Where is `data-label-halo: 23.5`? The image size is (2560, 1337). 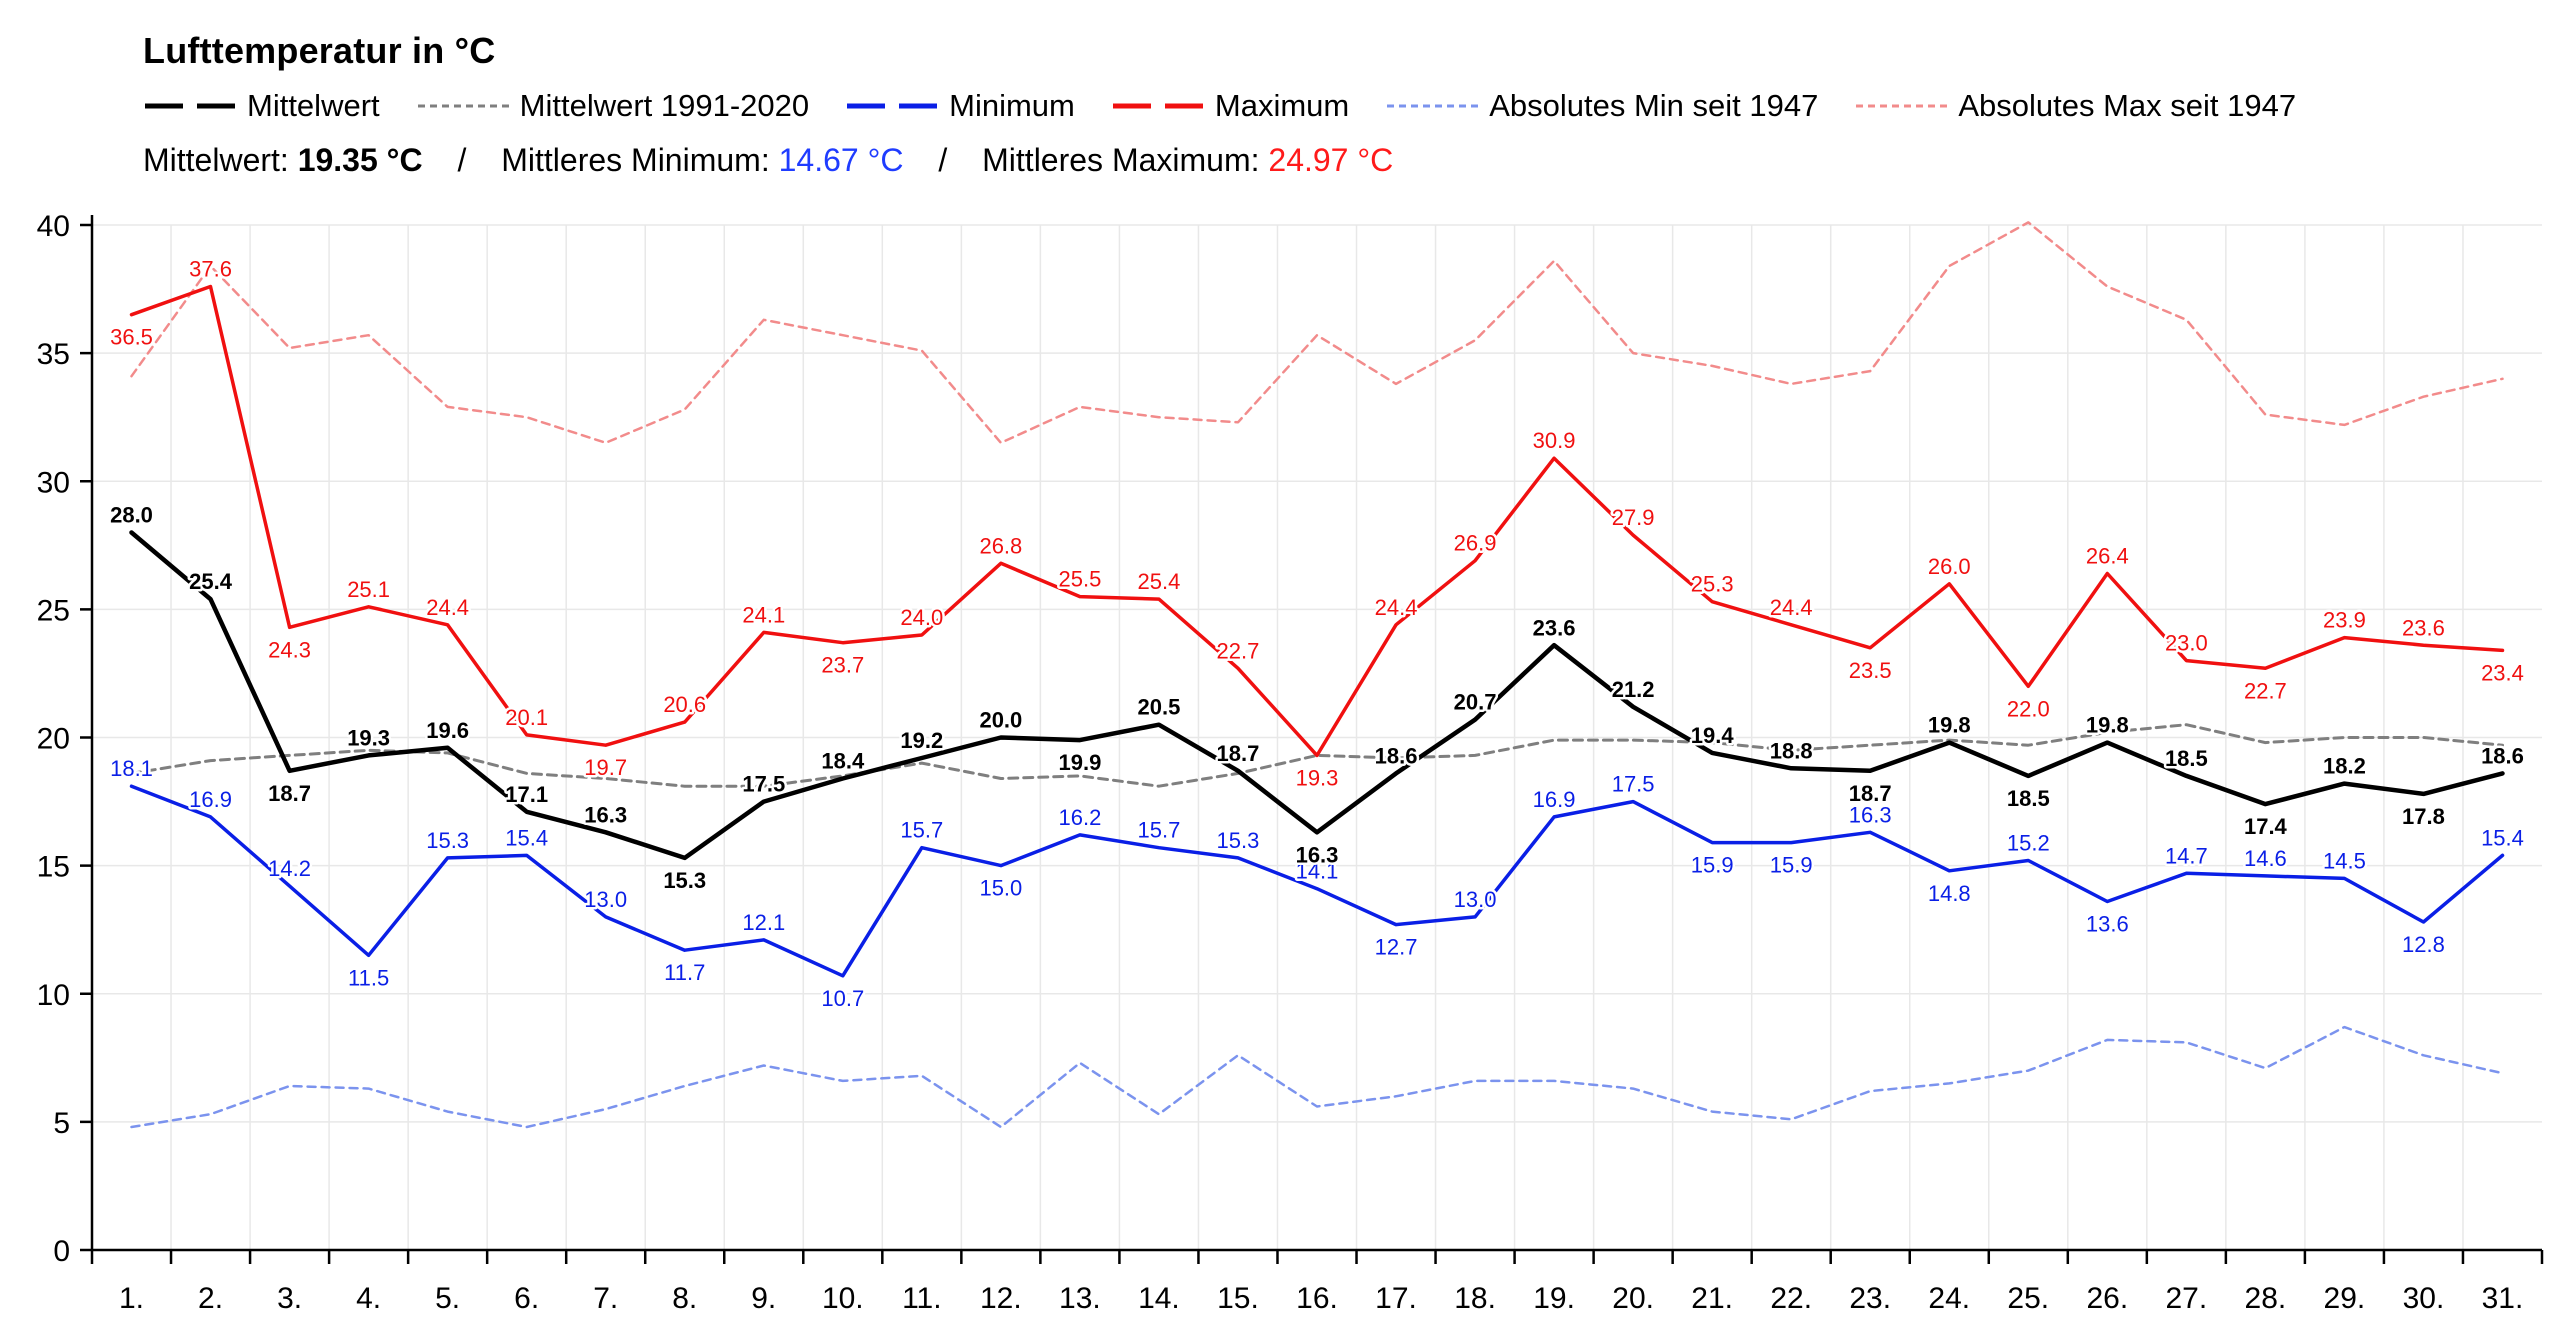
data-label-halo: 23.5 is located at coordinates (1870, 670).